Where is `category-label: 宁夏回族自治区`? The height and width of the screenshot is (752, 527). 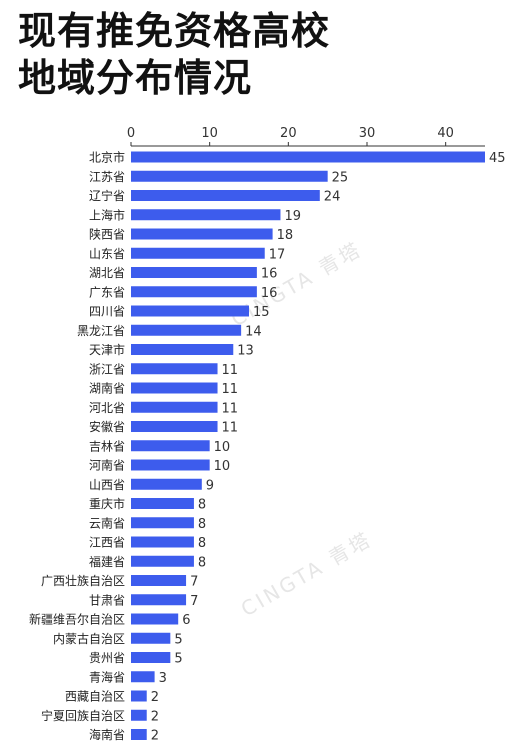
category-label: 宁夏回族自治区 is located at coordinates (83, 715).